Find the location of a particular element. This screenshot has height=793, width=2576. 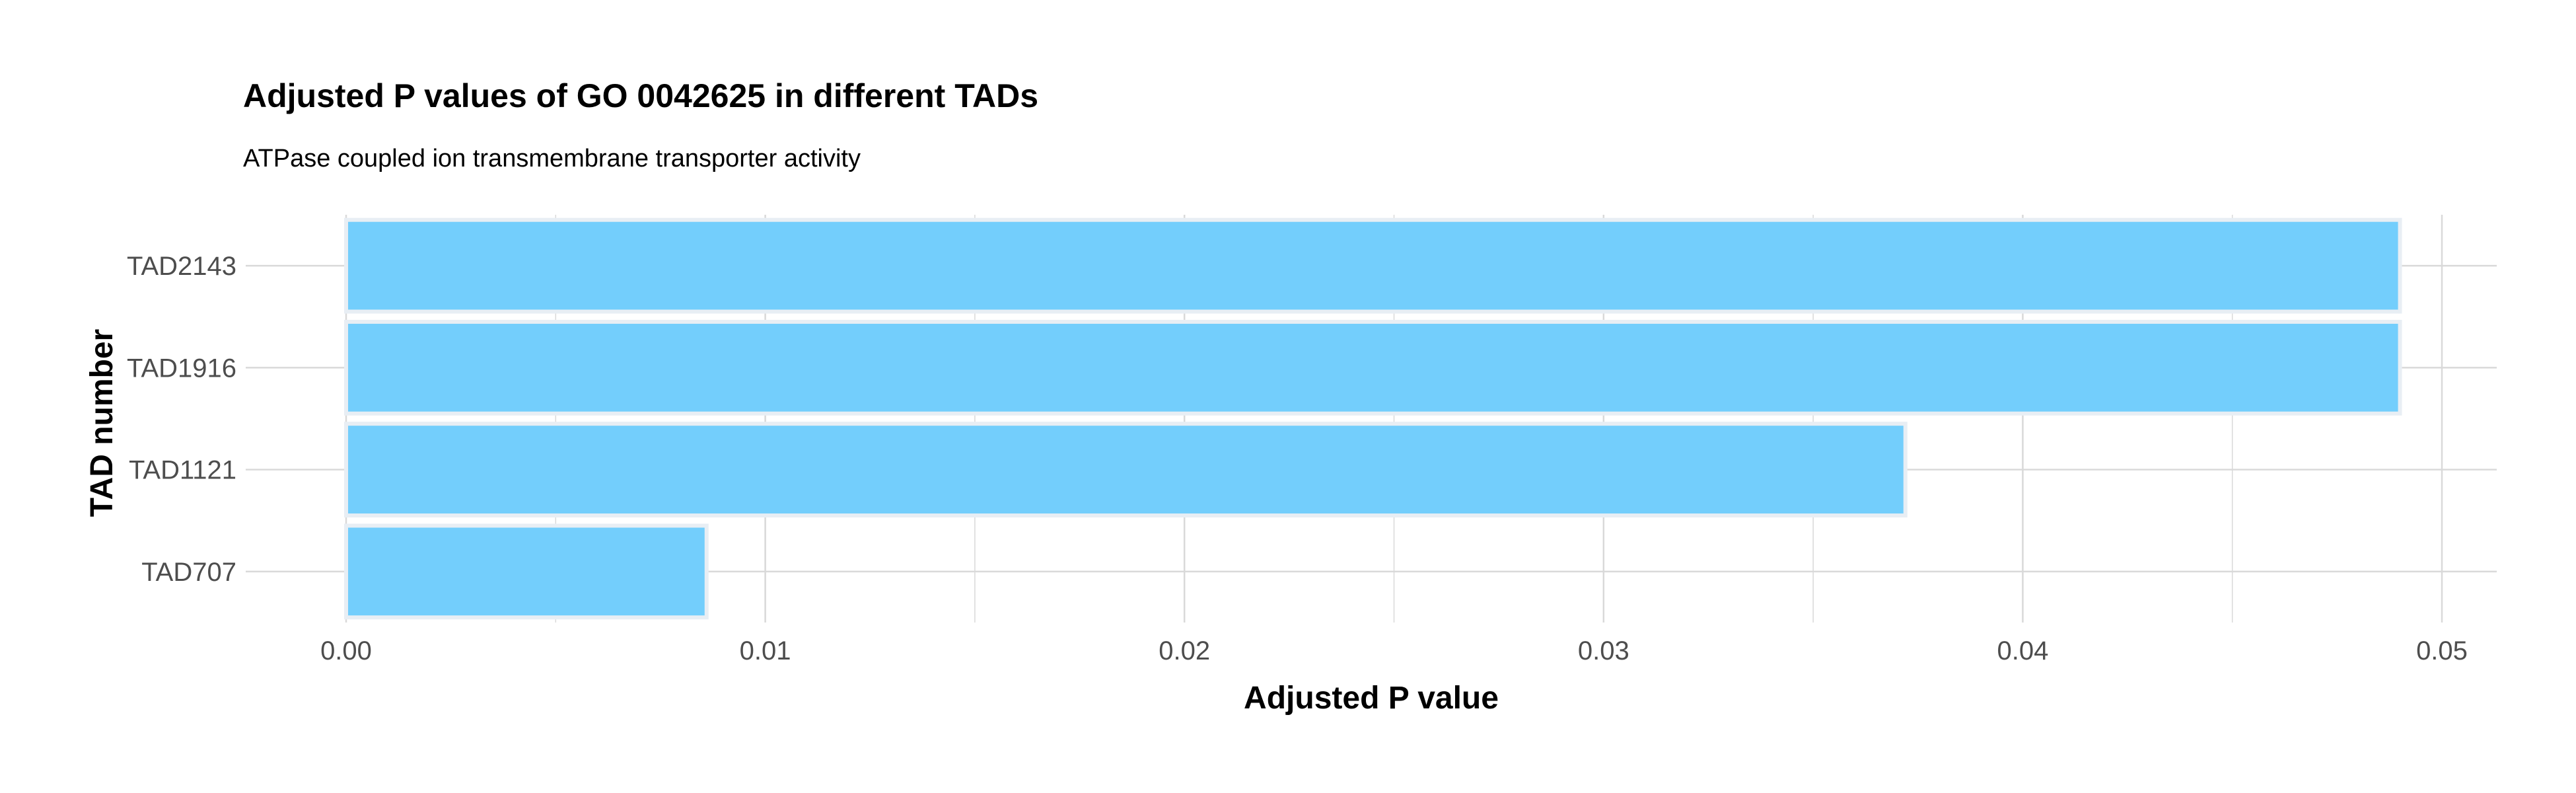

y-axis-ticks: TAD2143 TAD1916 TAD1121 TAD707 is located at coordinates (182, 419).